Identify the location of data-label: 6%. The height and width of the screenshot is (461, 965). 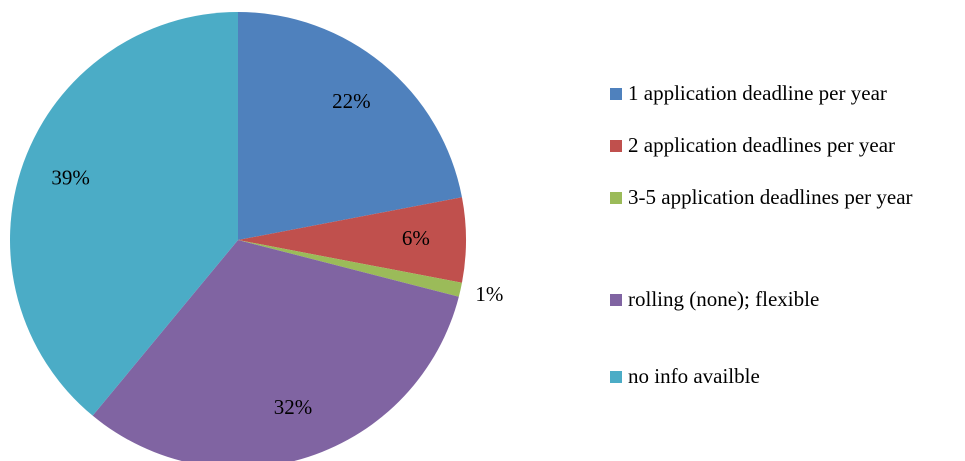
(416, 238).